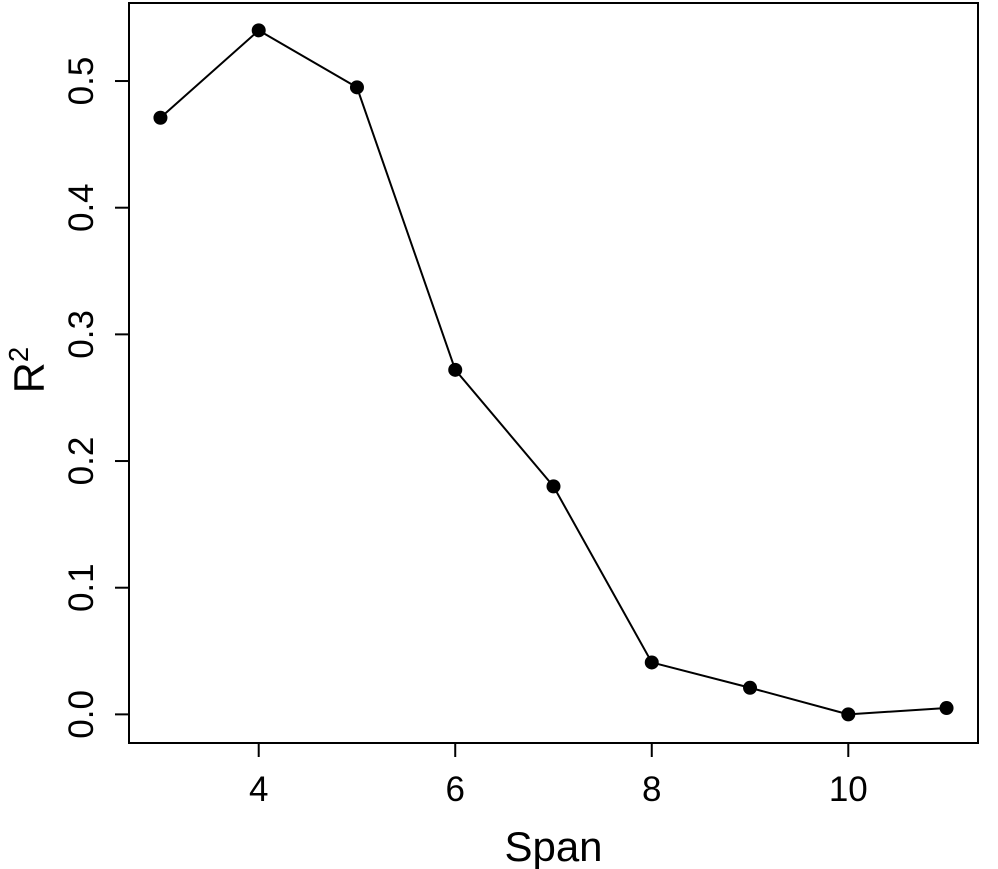 The height and width of the screenshot is (869, 998). Describe the element at coordinates (81, 81) in the screenshot. I see `y-axis-tick-label: 0.5` at that location.